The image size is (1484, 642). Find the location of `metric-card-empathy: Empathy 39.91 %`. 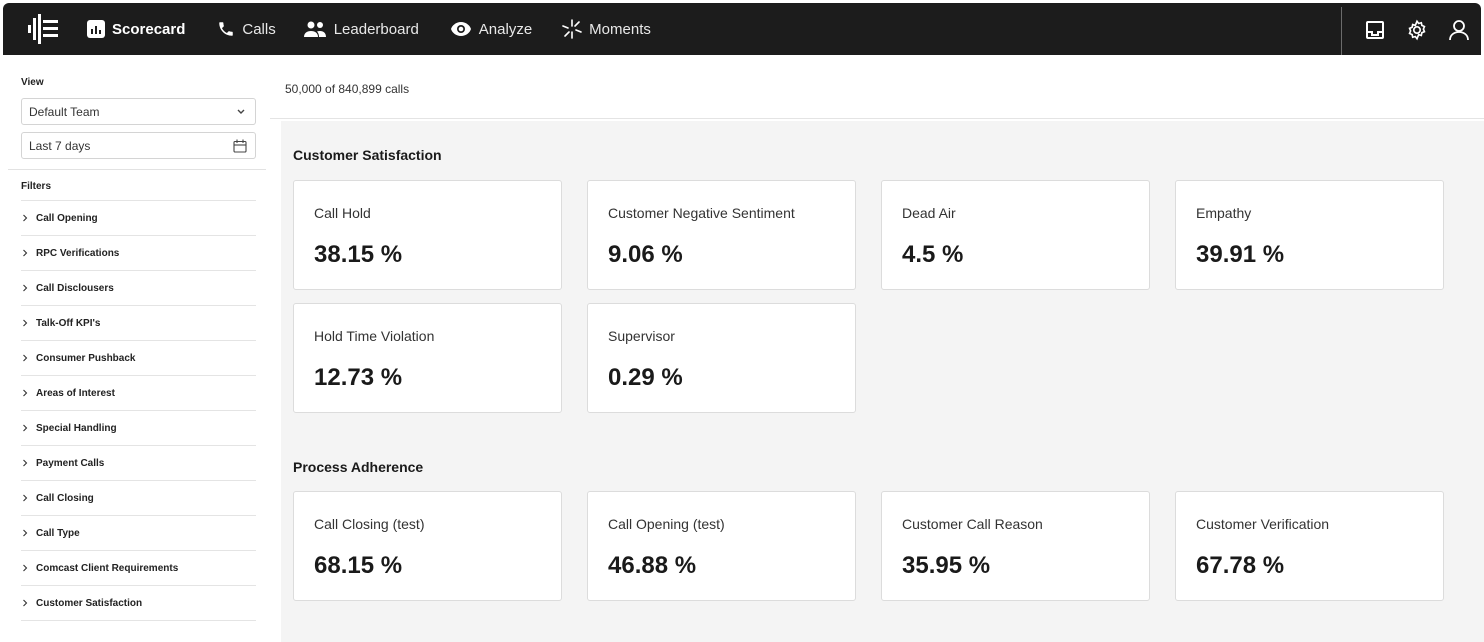

metric-card-empathy: Empathy 39.91 % is located at coordinates (1309, 235).